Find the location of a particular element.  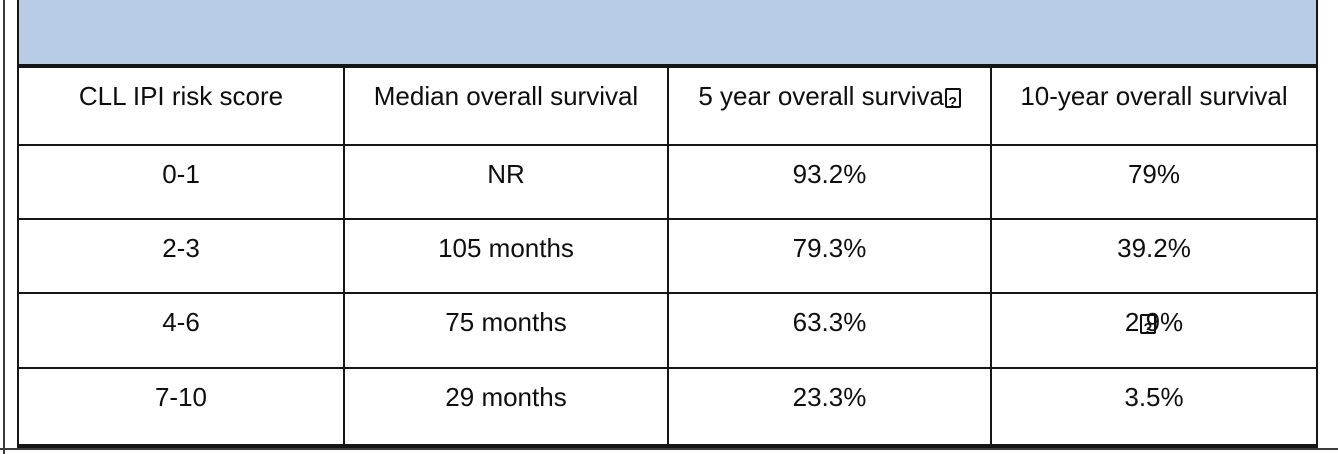

cell-risk-score: 0-1 is located at coordinates (181, 182).